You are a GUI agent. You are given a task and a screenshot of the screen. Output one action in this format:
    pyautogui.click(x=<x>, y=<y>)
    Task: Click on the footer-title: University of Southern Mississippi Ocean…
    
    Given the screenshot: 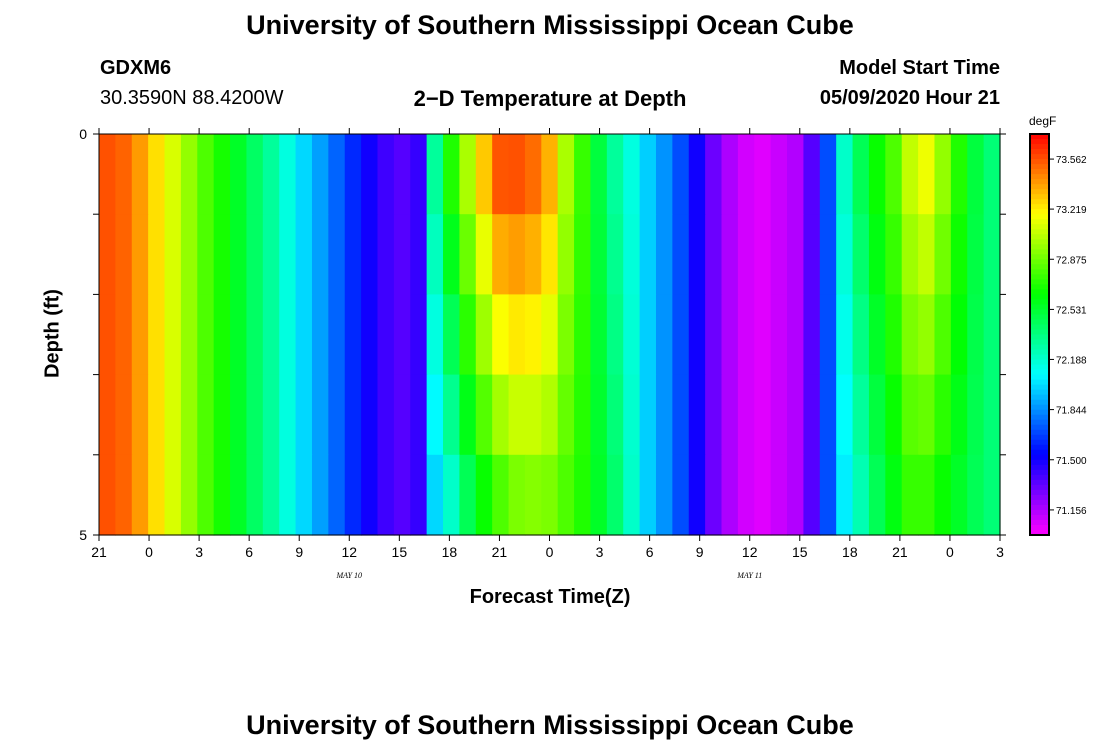 What is the action you would take?
    pyautogui.click(x=550, y=725)
    